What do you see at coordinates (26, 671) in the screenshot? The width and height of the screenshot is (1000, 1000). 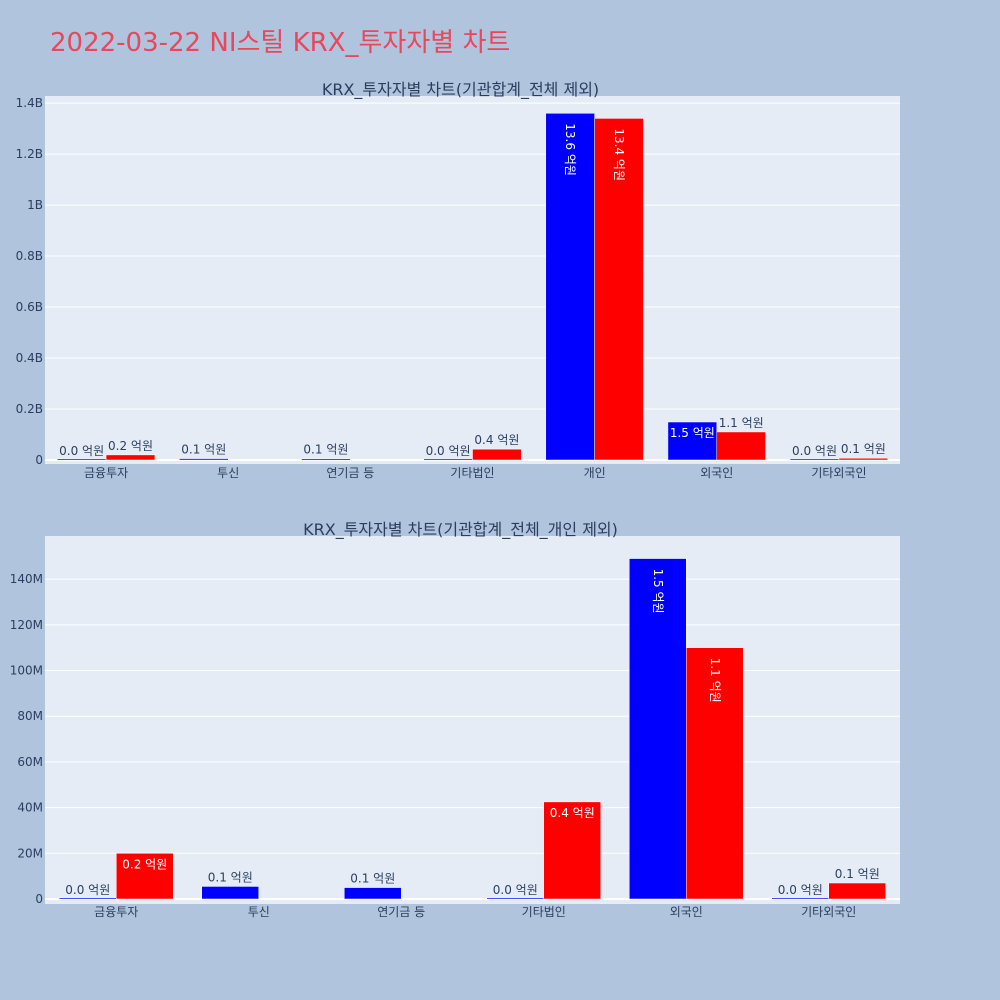 I see `y-tick-label: 100M` at bounding box center [26, 671].